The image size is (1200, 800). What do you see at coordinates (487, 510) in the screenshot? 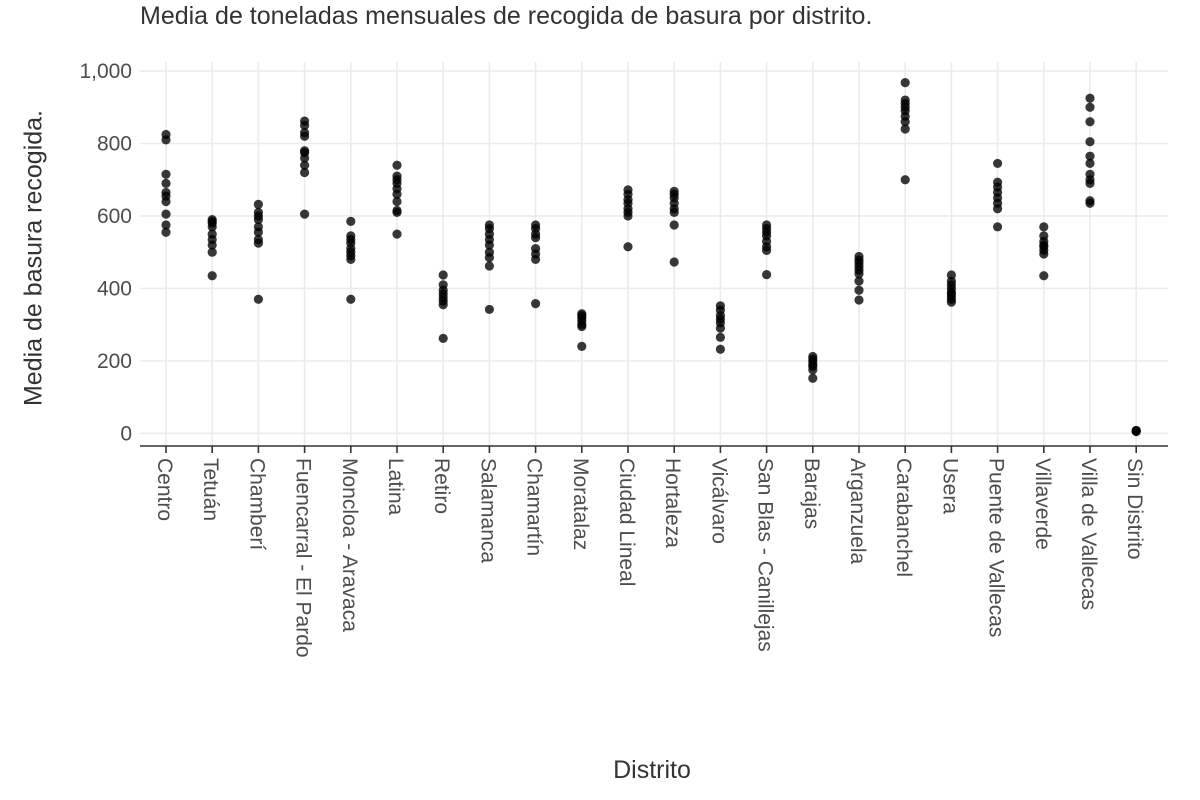
I see `x-tick-label: Salamanca` at bounding box center [487, 510].